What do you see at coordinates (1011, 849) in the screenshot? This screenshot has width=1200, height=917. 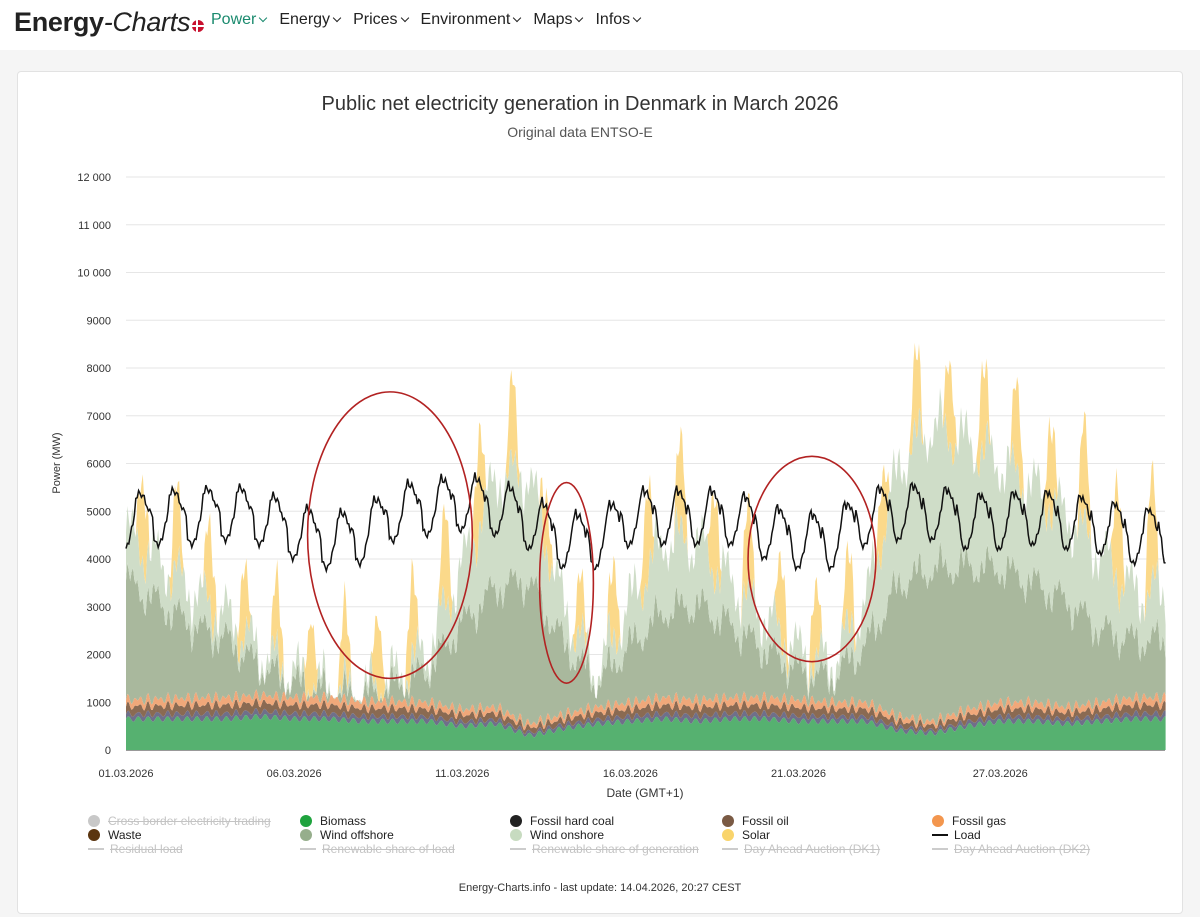 I see `legend-item-day-ahead-auction-dk2-: Day Ahead Auction (DK2)` at bounding box center [1011, 849].